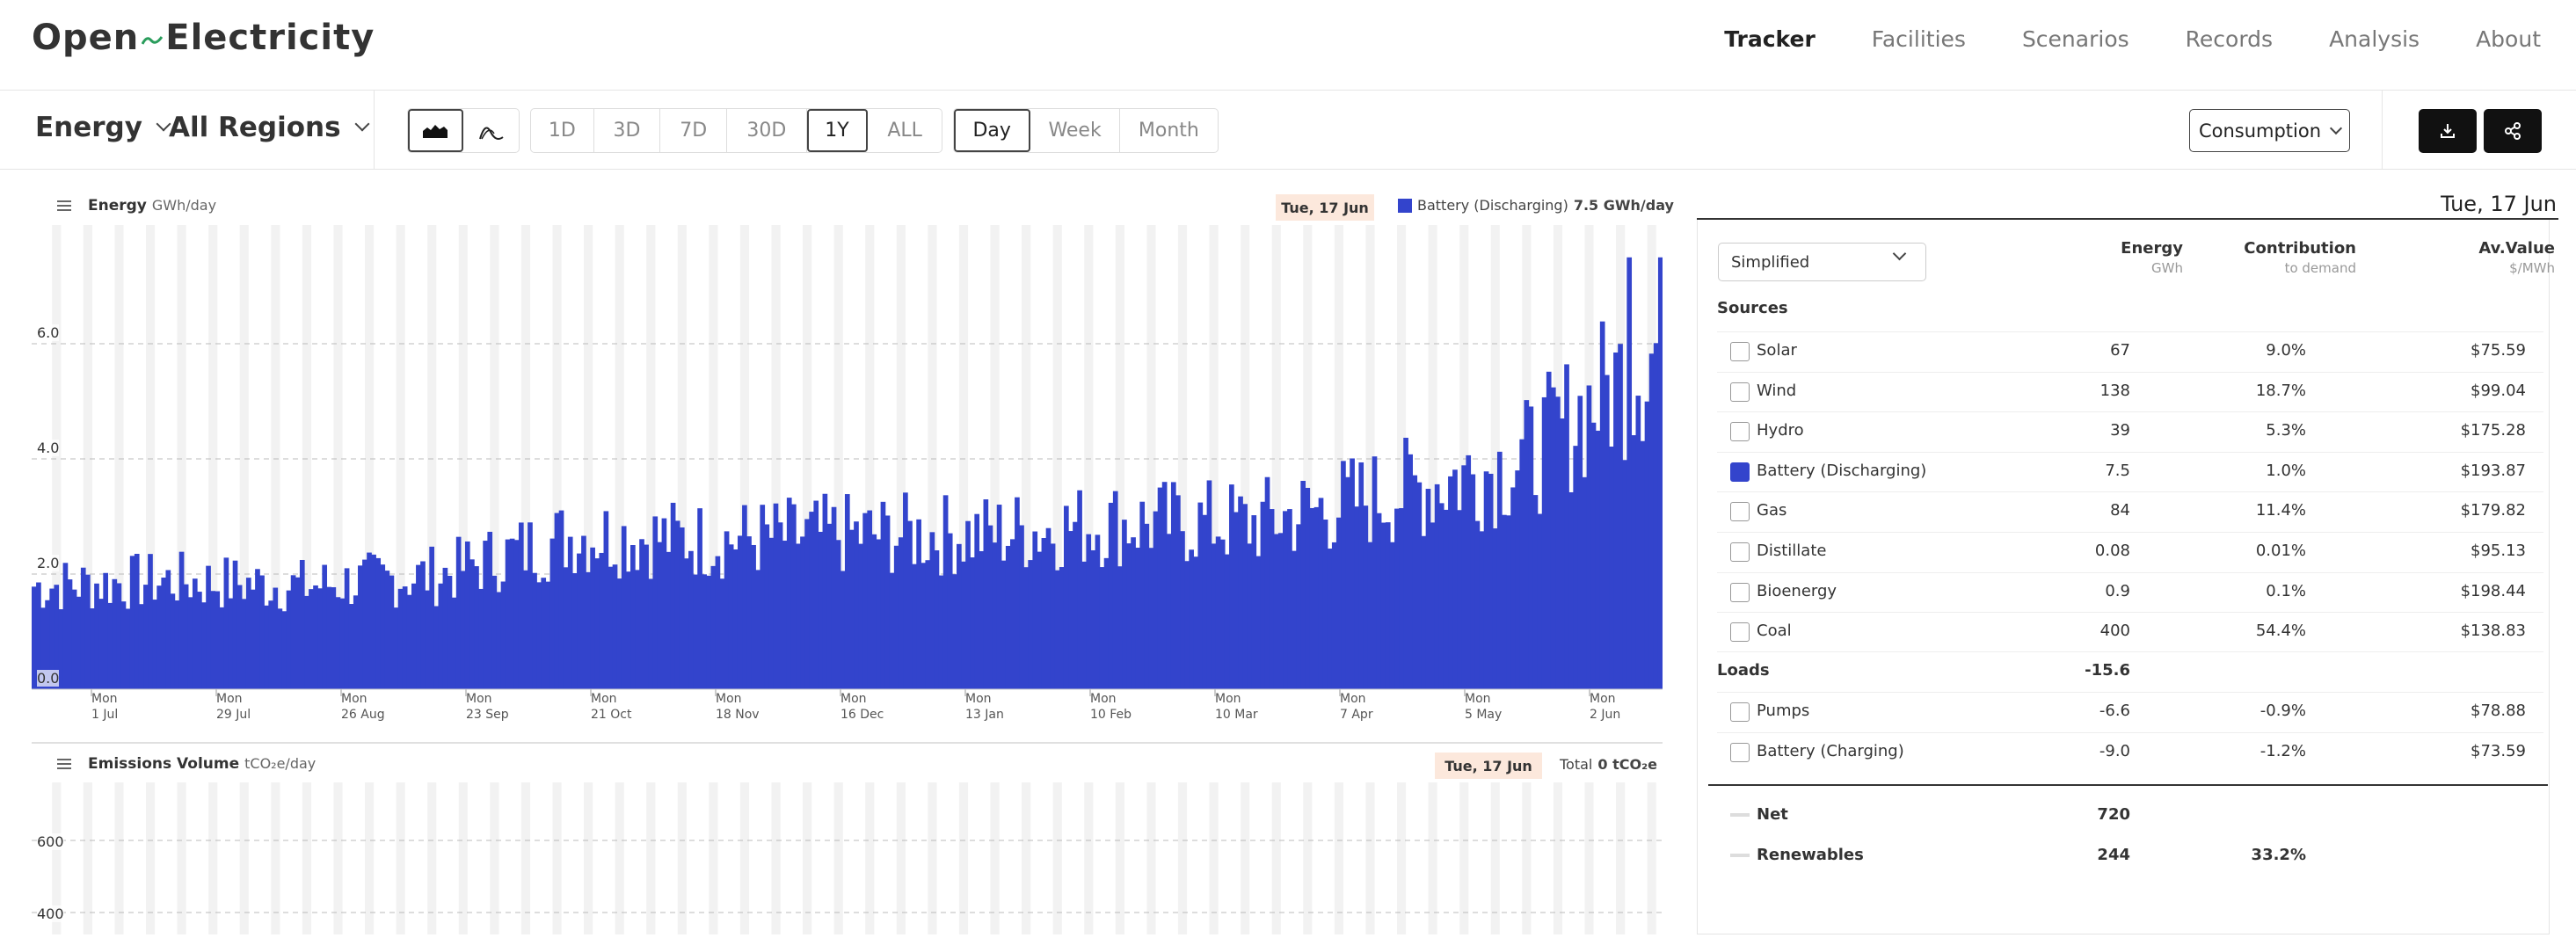 This screenshot has height=938, width=2576. What do you see at coordinates (767, 130) in the screenshot?
I see `range-30d-button: 30D` at bounding box center [767, 130].